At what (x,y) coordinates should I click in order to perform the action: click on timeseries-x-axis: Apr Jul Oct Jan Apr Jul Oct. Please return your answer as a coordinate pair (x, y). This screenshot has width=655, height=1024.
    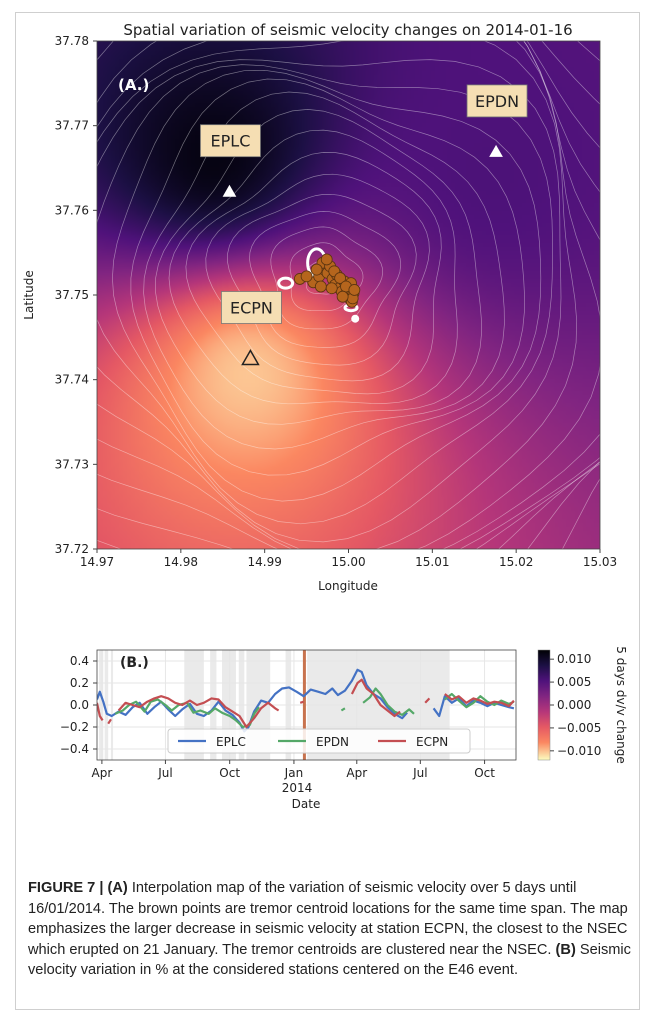
    Looking at the image, I should click on (293, 770).